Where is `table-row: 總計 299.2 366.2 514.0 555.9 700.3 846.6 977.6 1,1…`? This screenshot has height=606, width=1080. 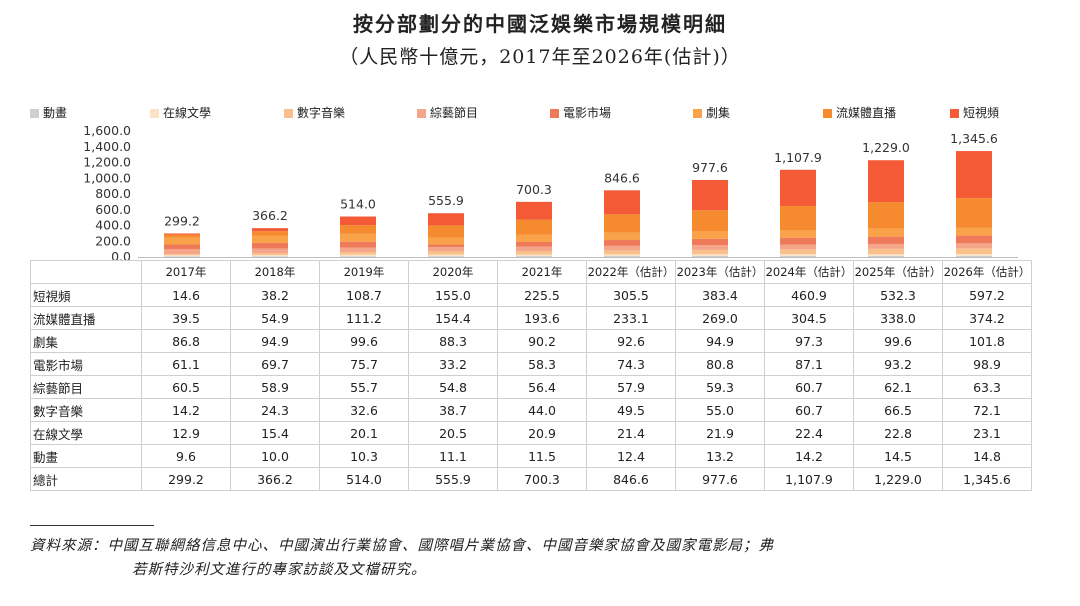 table-row: 總計 299.2 366.2 514.0 555.9 700.3 846.6 977.6 1,1… is located at coordinates (531, 479).